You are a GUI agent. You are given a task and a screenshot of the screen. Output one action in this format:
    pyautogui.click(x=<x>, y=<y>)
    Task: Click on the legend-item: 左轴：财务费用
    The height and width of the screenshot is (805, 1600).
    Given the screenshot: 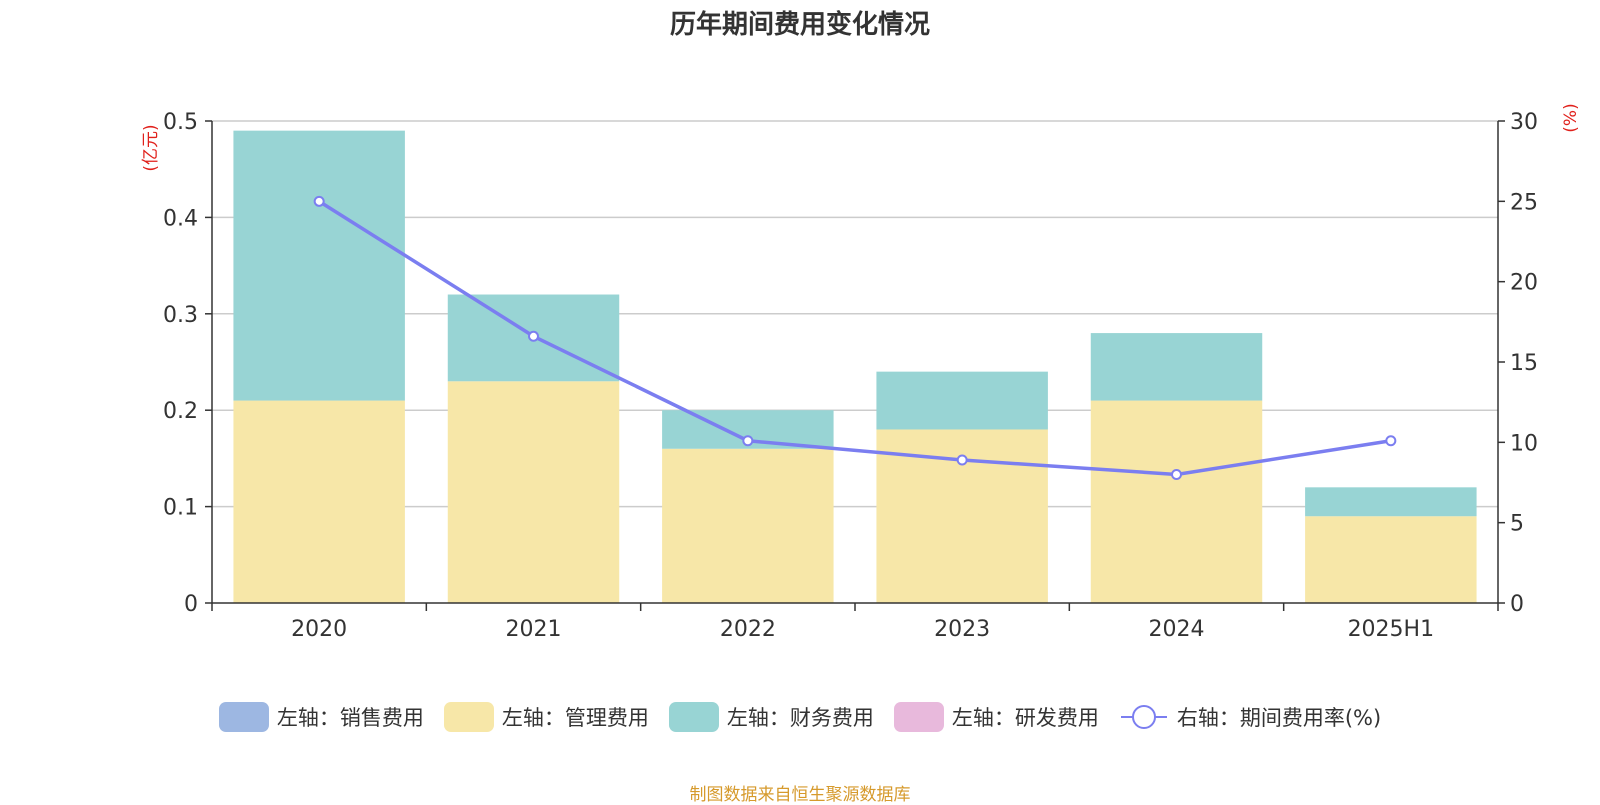 What is the action you would take?
    pyautogui.click(x=771, y=717)
    